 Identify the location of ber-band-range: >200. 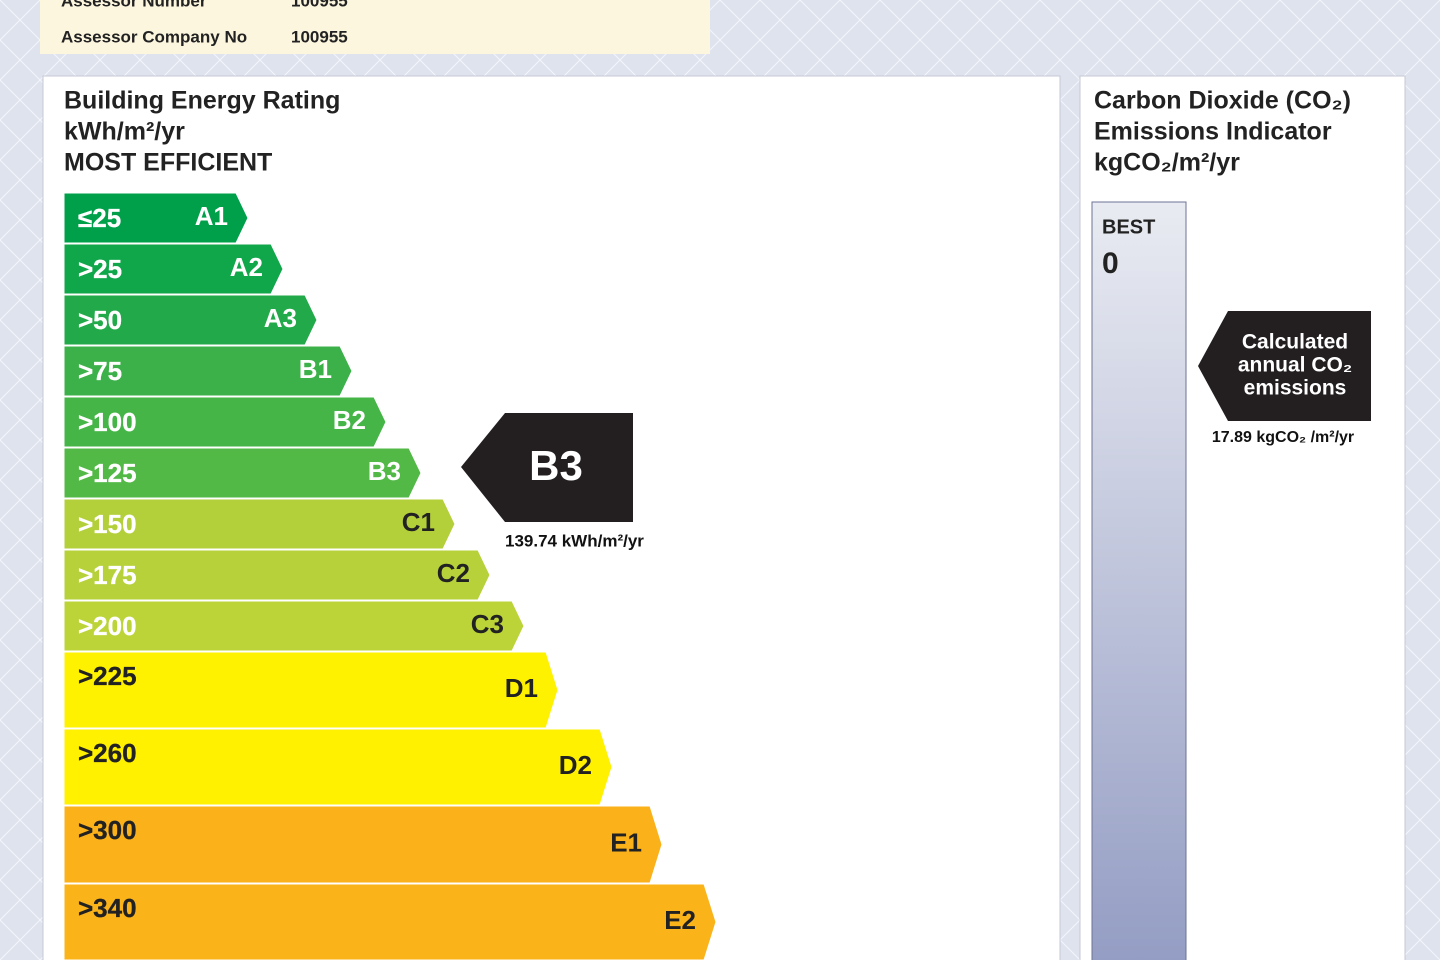
(107, 626).